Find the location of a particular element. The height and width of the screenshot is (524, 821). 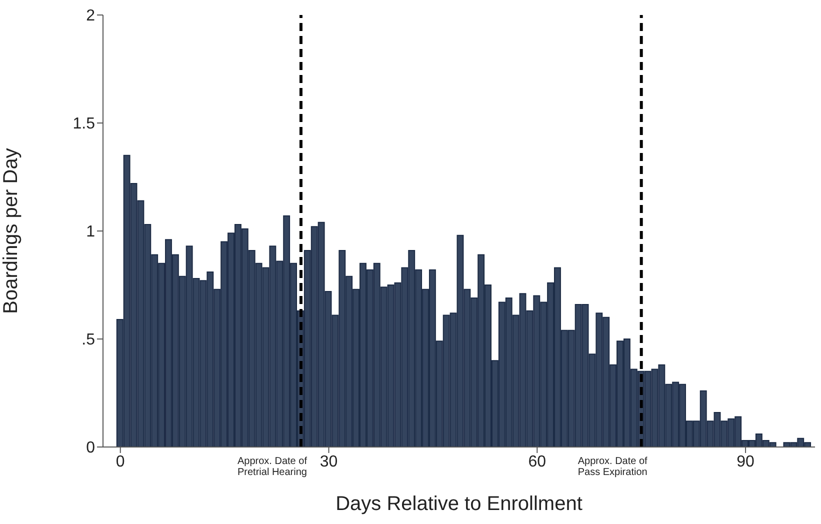

y-tick-label: 1 is located at coordinates (91, 232).